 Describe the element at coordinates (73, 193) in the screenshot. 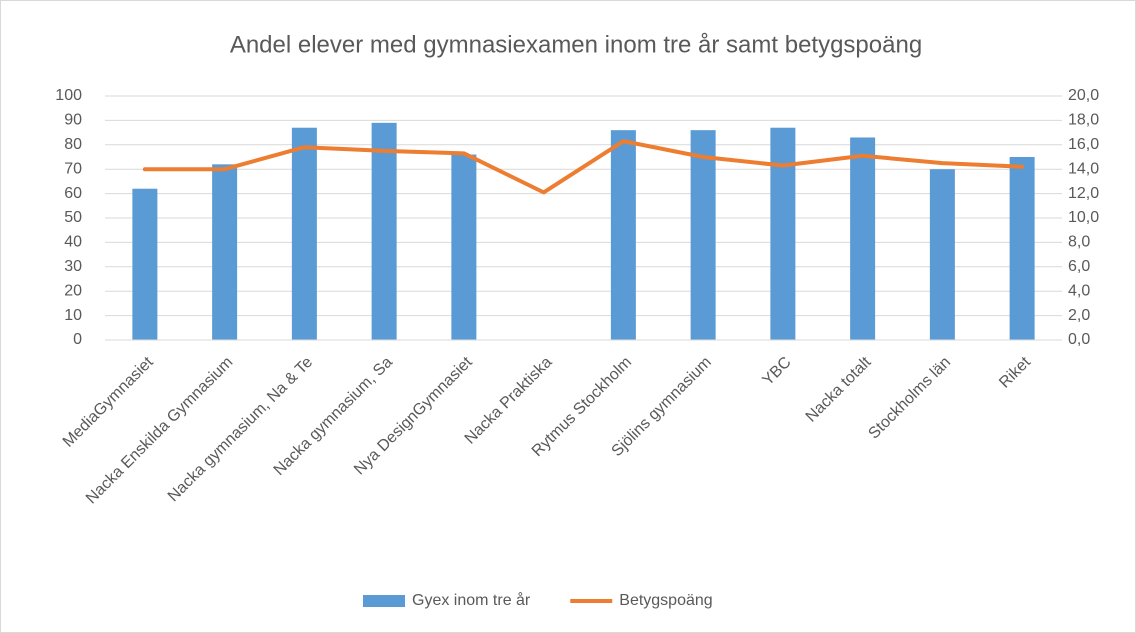

I see `y-tick-label: 60` at that location.